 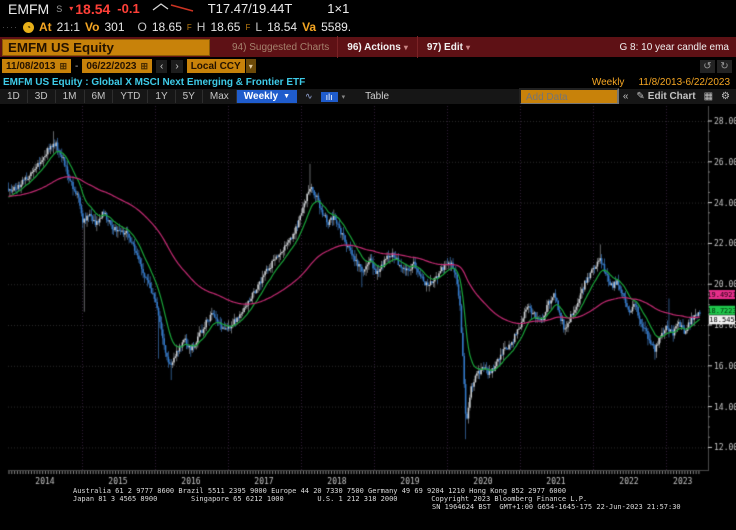 I want to click on delayed-clock-icon: ◔, so click(x=28, y=27).